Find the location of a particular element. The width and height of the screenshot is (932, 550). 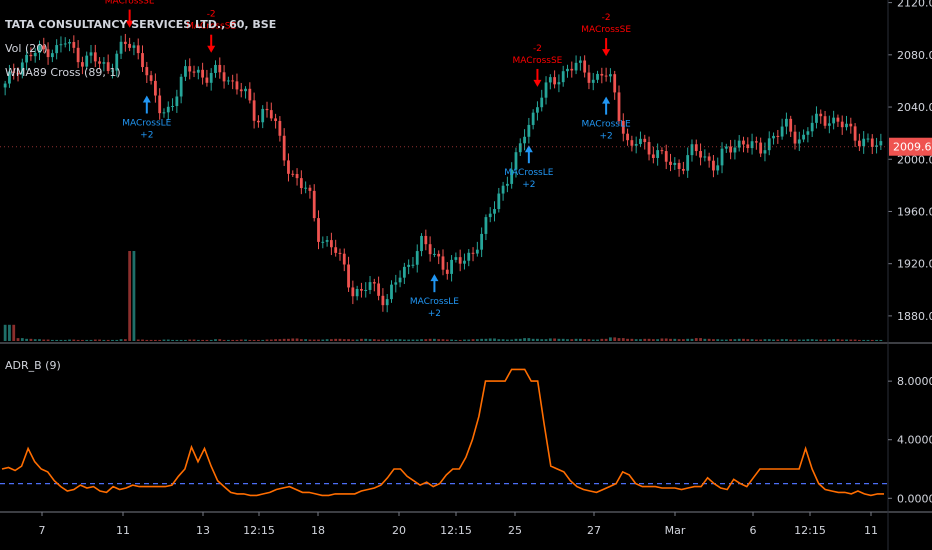

symbol-title: TATA CONSULTANCY SERVICES LTD., 60, BSE is located at coordinates (141, 24).